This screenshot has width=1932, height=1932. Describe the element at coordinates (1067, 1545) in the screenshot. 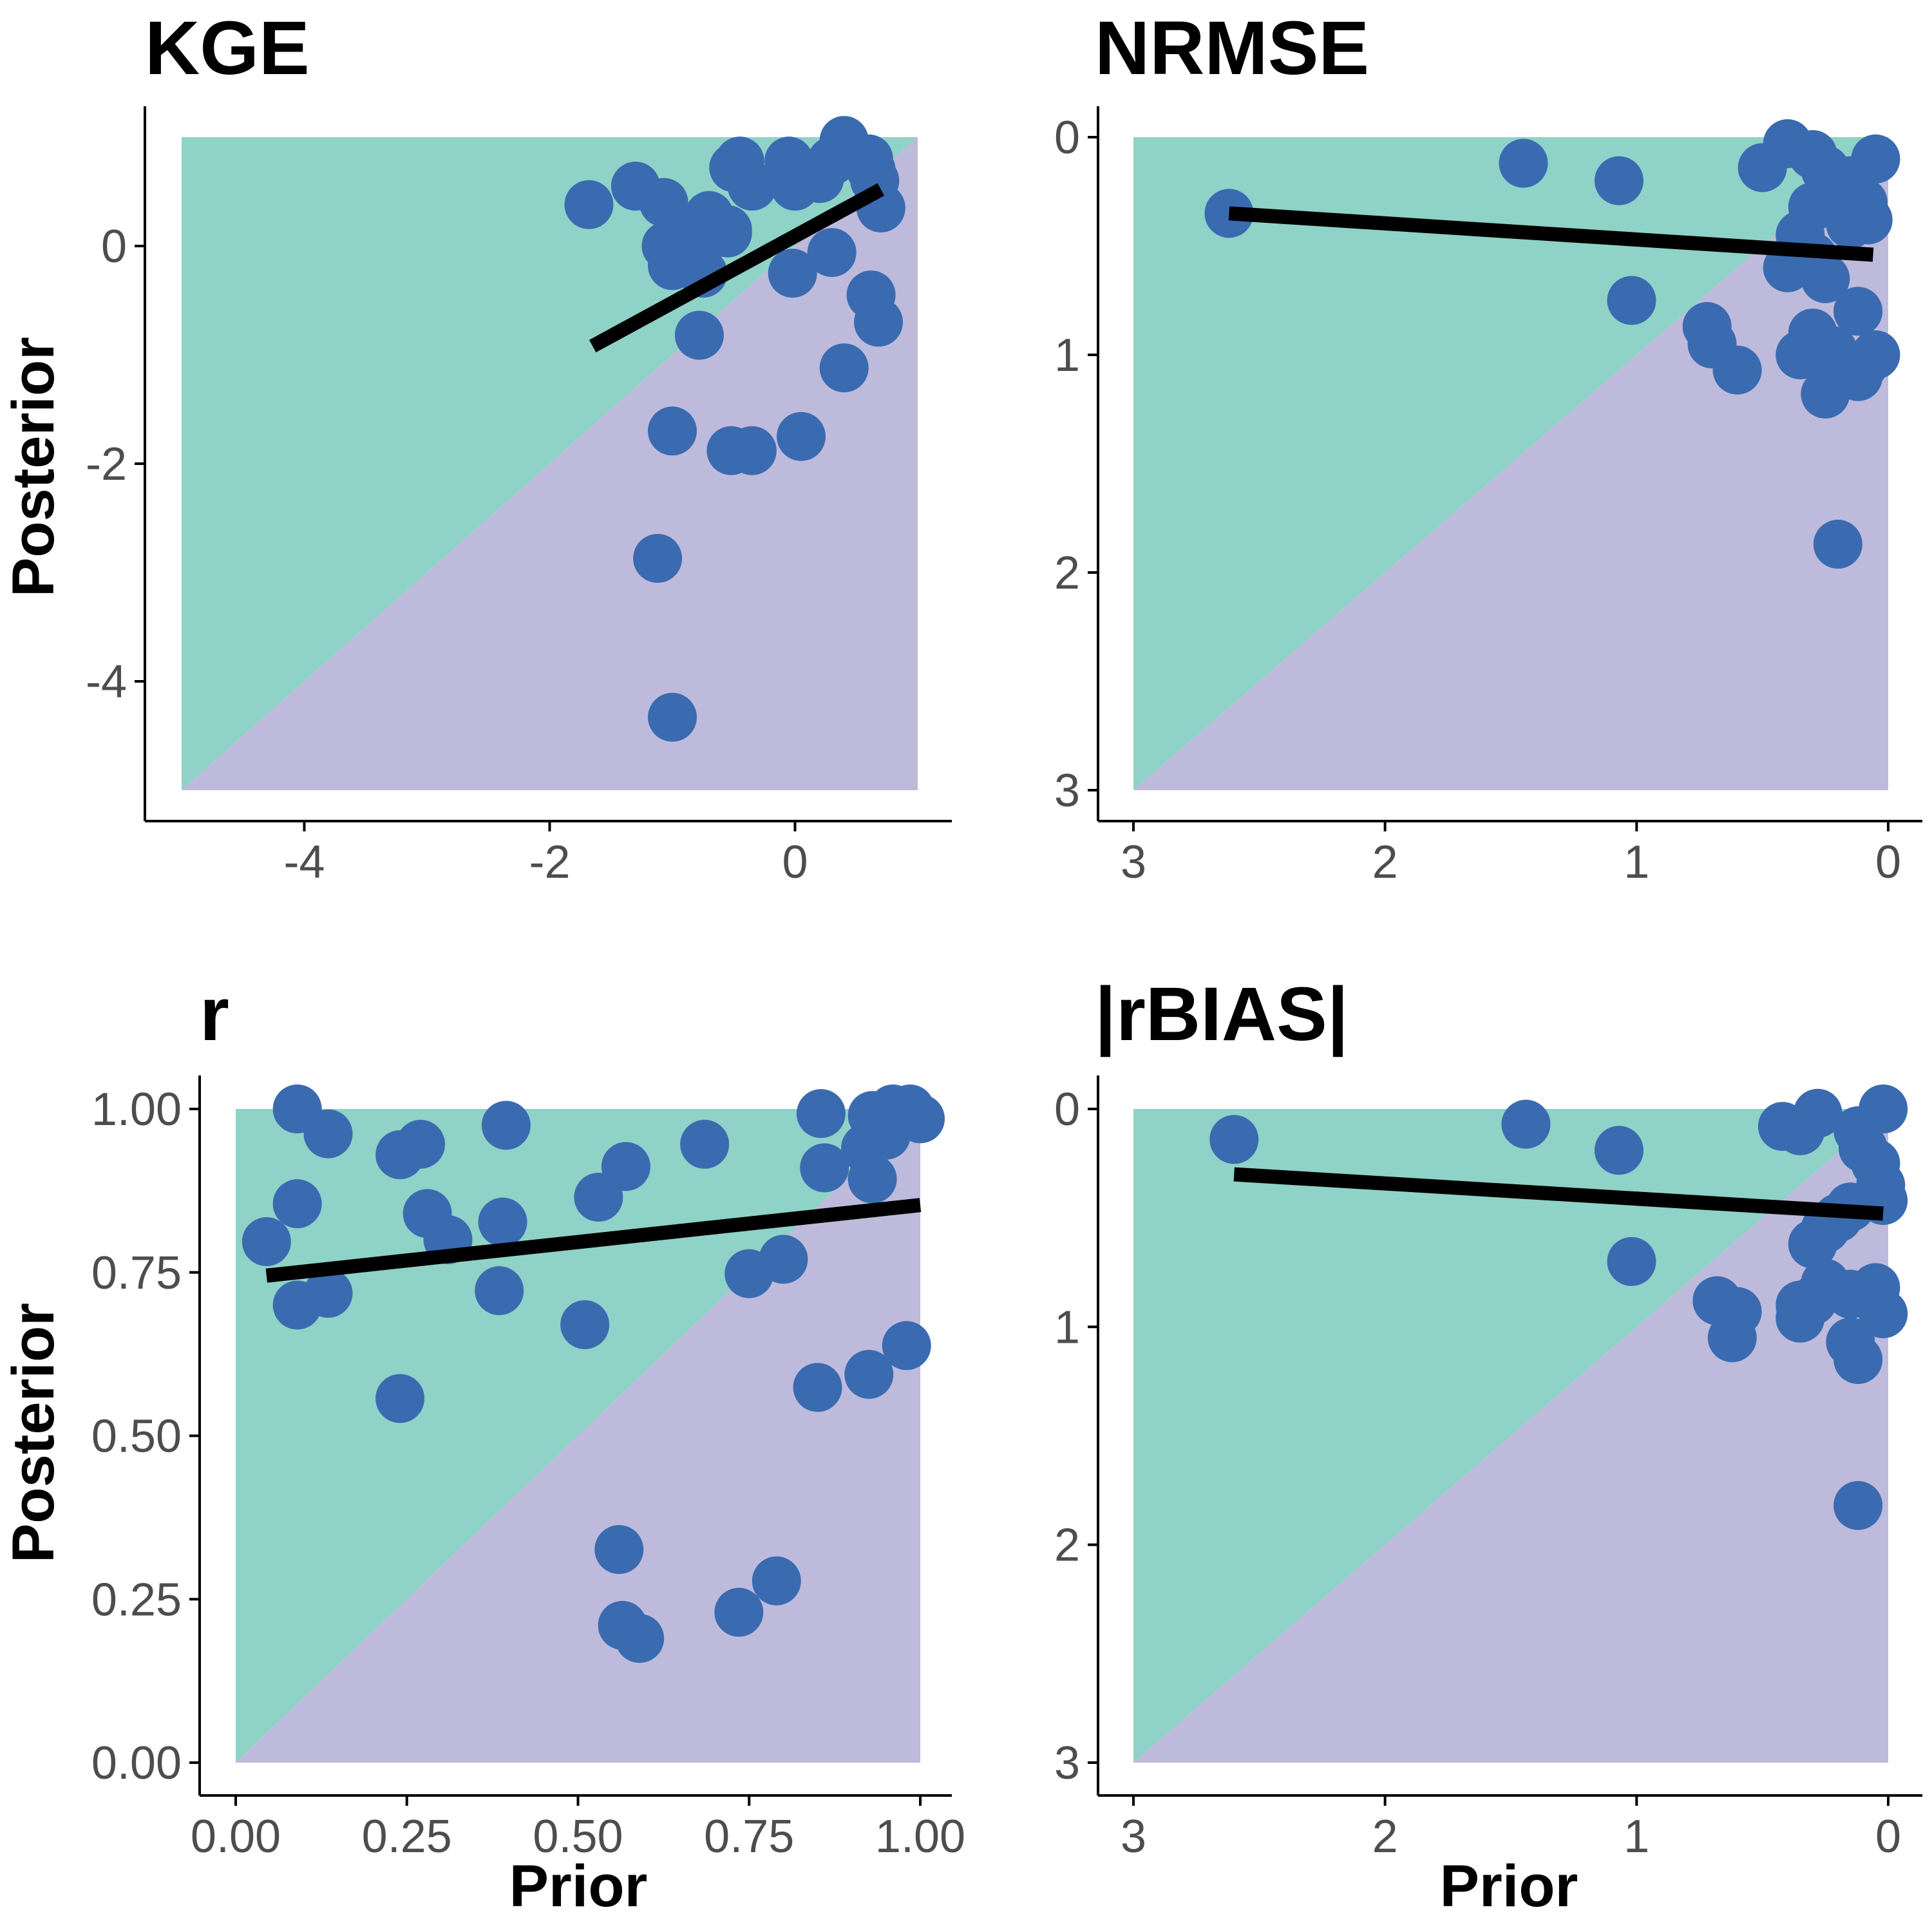

I see `y-tick-label-rbias: 2` at that location.